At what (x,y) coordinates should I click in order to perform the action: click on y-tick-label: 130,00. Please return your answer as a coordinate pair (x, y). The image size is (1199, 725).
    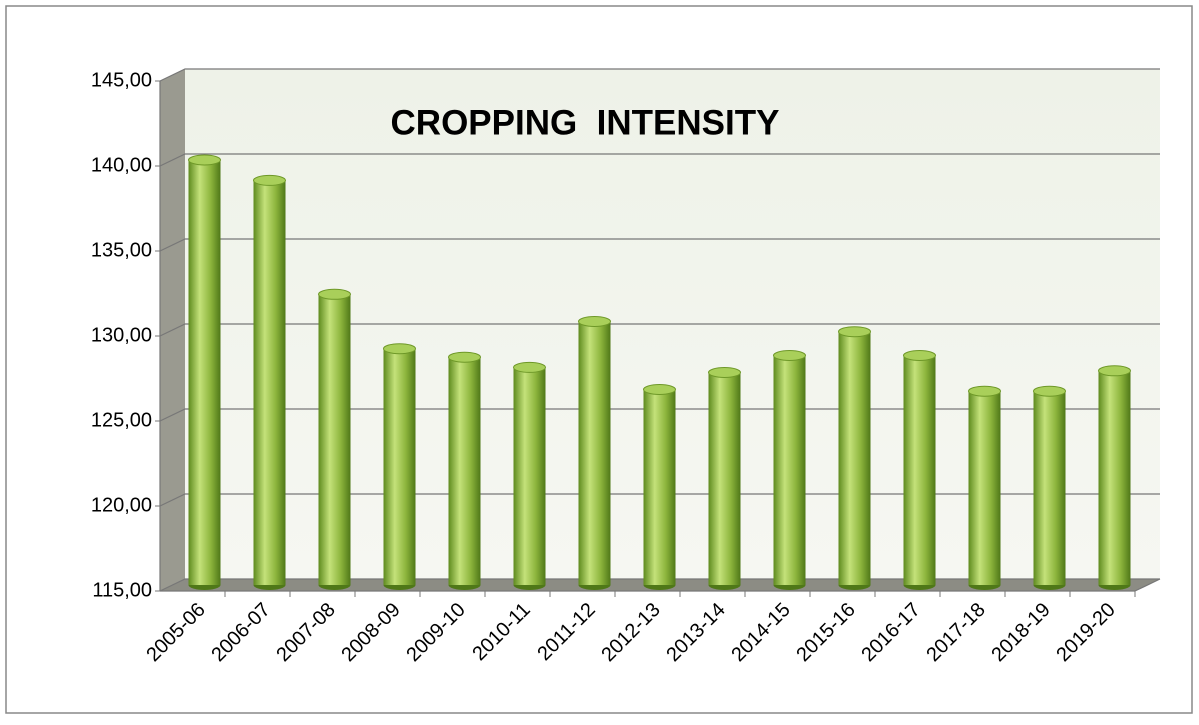
    Looking at the image, I should click on (121, 335).